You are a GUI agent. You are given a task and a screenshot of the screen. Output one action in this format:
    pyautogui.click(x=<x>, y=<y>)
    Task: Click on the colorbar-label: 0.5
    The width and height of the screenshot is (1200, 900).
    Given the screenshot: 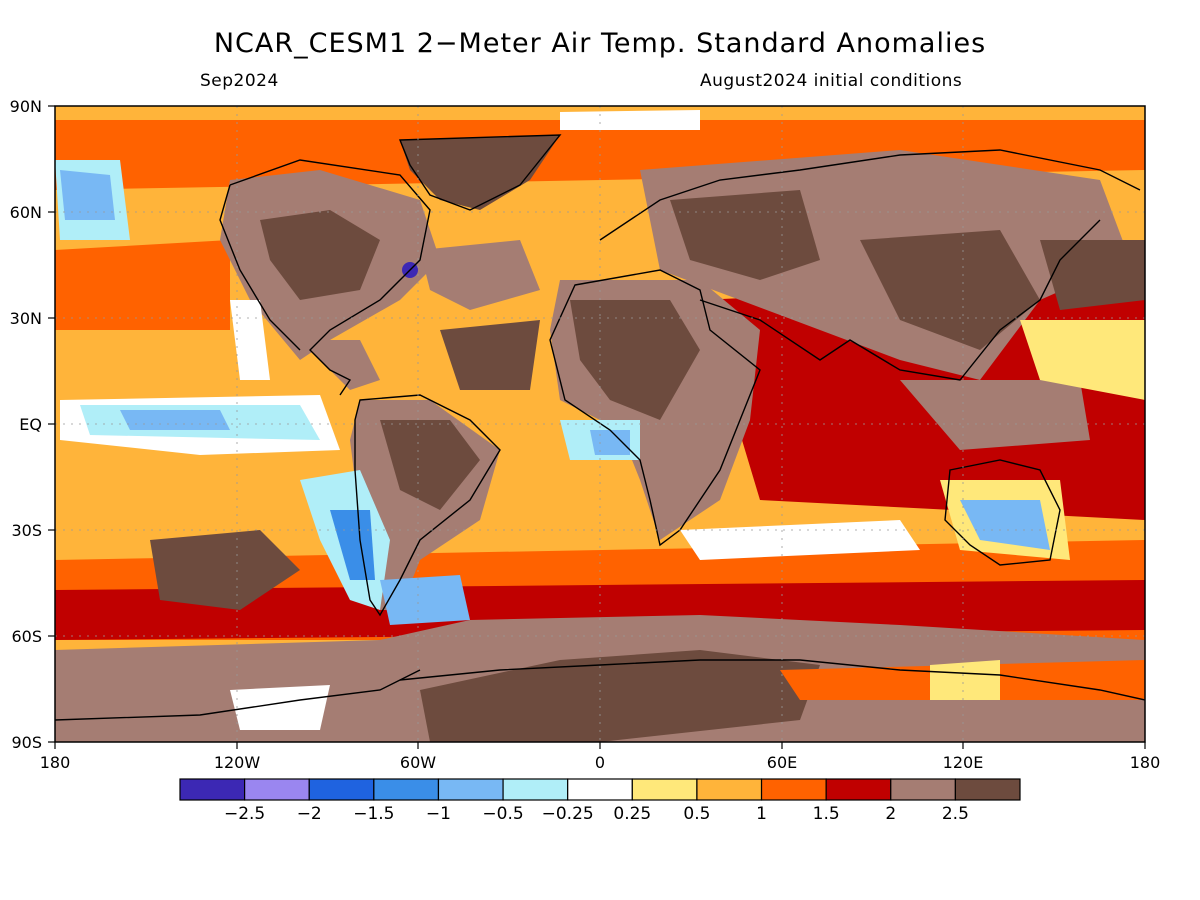 What is the action you would take?
    pyautogui.click(x=696, y=814)
    